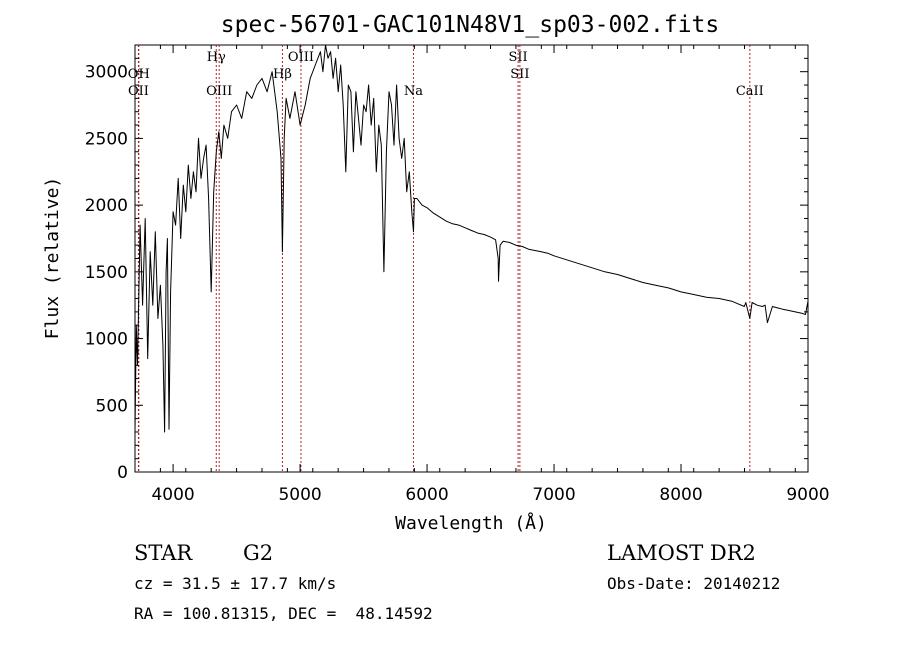  I want to click on line-marker-label: Hβ, so click(282, 74).